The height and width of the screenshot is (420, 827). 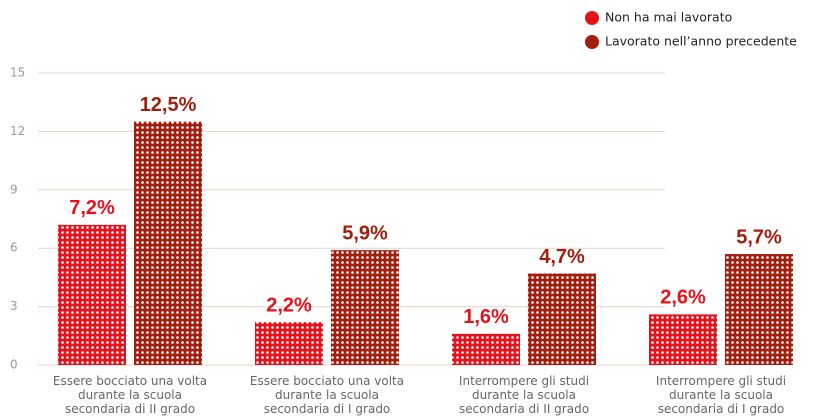 I want to click on legend-label: Non ha mai lavorato, so click(x=668, y=17).